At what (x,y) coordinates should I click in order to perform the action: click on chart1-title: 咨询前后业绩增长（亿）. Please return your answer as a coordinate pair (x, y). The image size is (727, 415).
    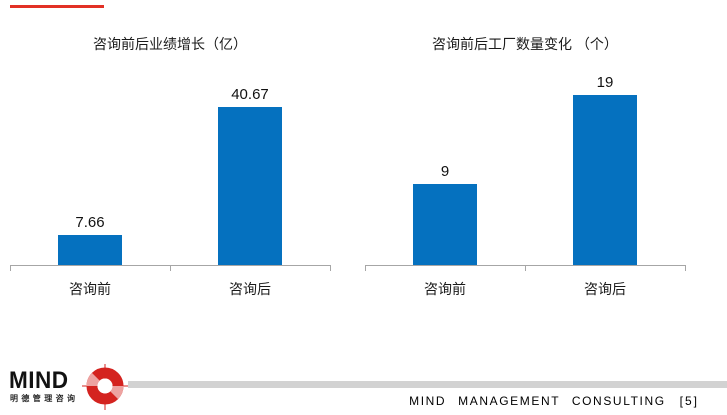
    Looking at the image, I should click on (170, 44).